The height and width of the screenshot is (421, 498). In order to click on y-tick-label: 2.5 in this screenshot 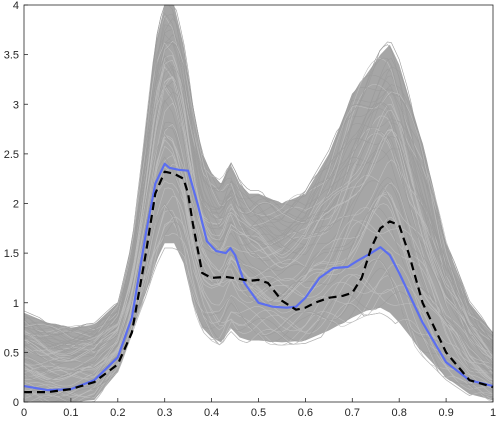, I will do `click(11, 155)`.